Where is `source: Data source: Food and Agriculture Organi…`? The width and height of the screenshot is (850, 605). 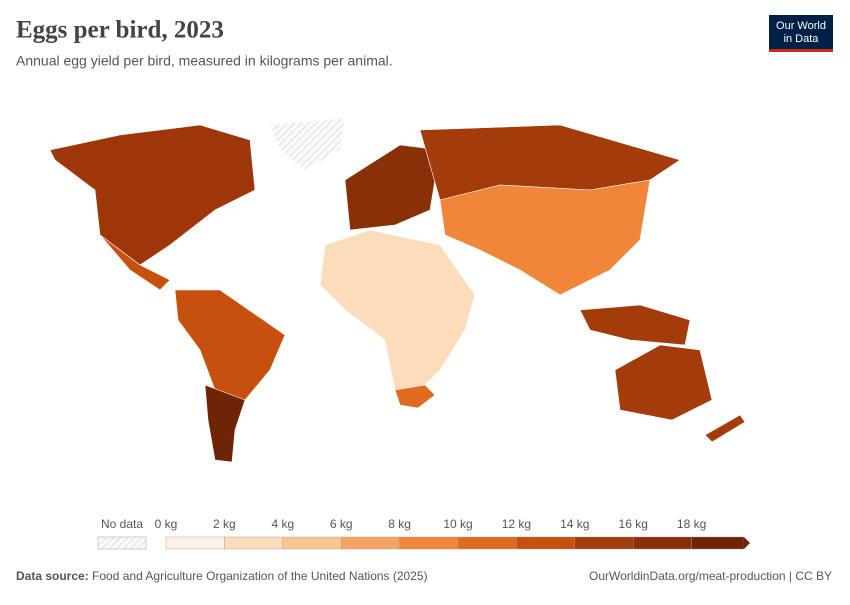
source: Data source: Food and Agriculture Organi… is located at coordinates (222, 576).